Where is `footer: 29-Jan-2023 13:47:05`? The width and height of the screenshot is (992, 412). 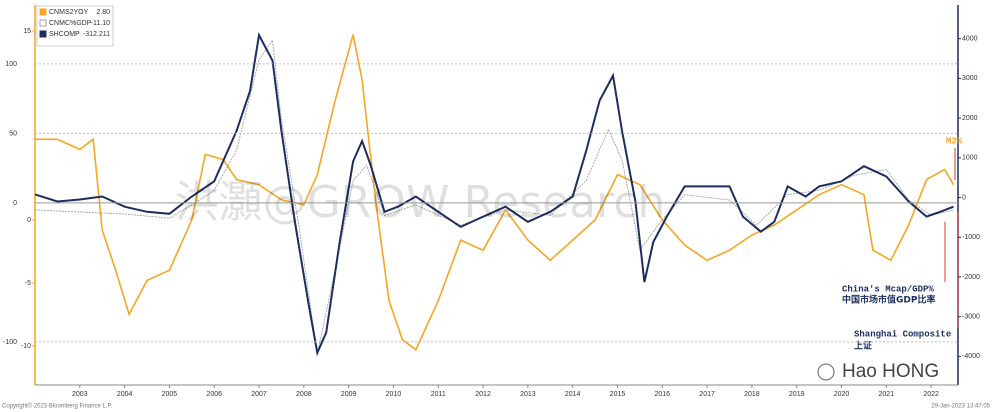
footer: 29-Jan-2023 13:47:05 is located at coordinates (960, 407).